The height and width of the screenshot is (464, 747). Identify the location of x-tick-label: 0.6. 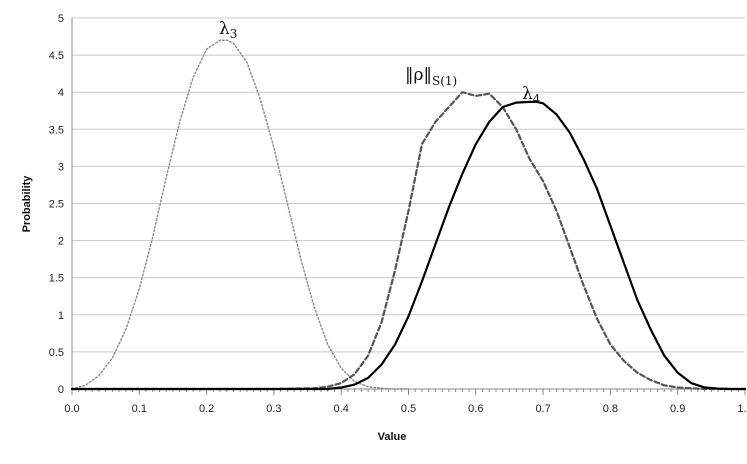
(475, 409).